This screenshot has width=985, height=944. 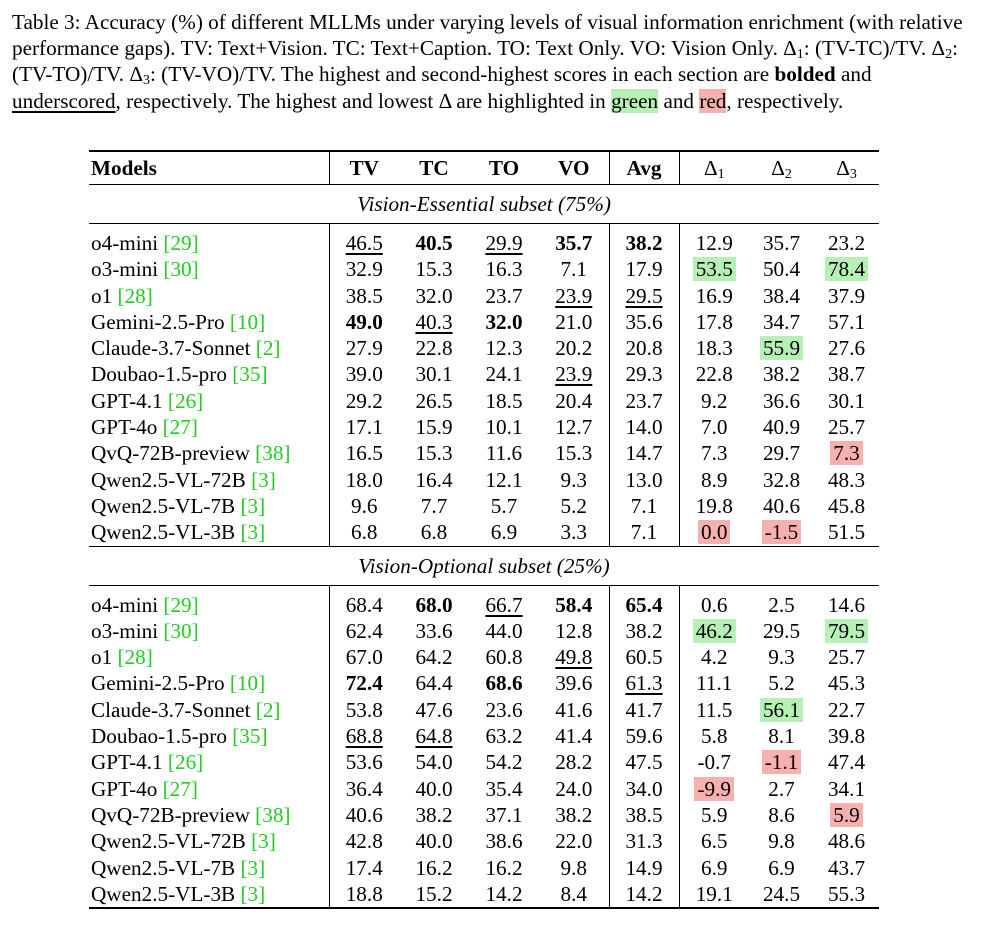 What do you see at coordinates (781, 604) in the screenshot?
I see `cell-value: 2.5` at bounding box center [781, 604].